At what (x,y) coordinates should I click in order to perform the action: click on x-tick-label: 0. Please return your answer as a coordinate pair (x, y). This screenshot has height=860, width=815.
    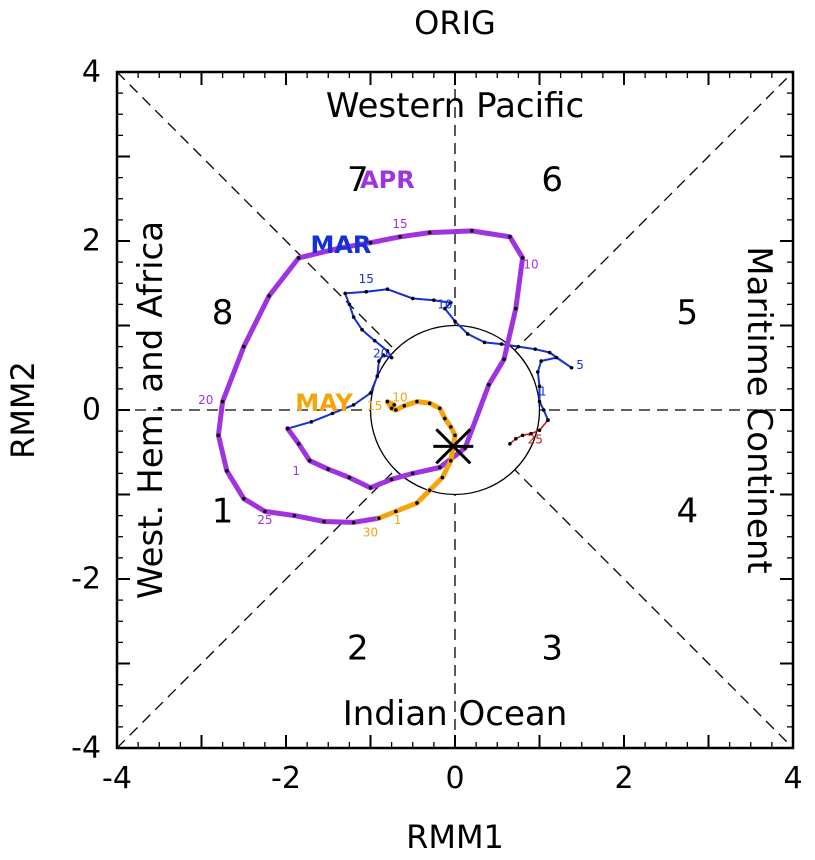
    Looking at the image, I should click on (454, 778).